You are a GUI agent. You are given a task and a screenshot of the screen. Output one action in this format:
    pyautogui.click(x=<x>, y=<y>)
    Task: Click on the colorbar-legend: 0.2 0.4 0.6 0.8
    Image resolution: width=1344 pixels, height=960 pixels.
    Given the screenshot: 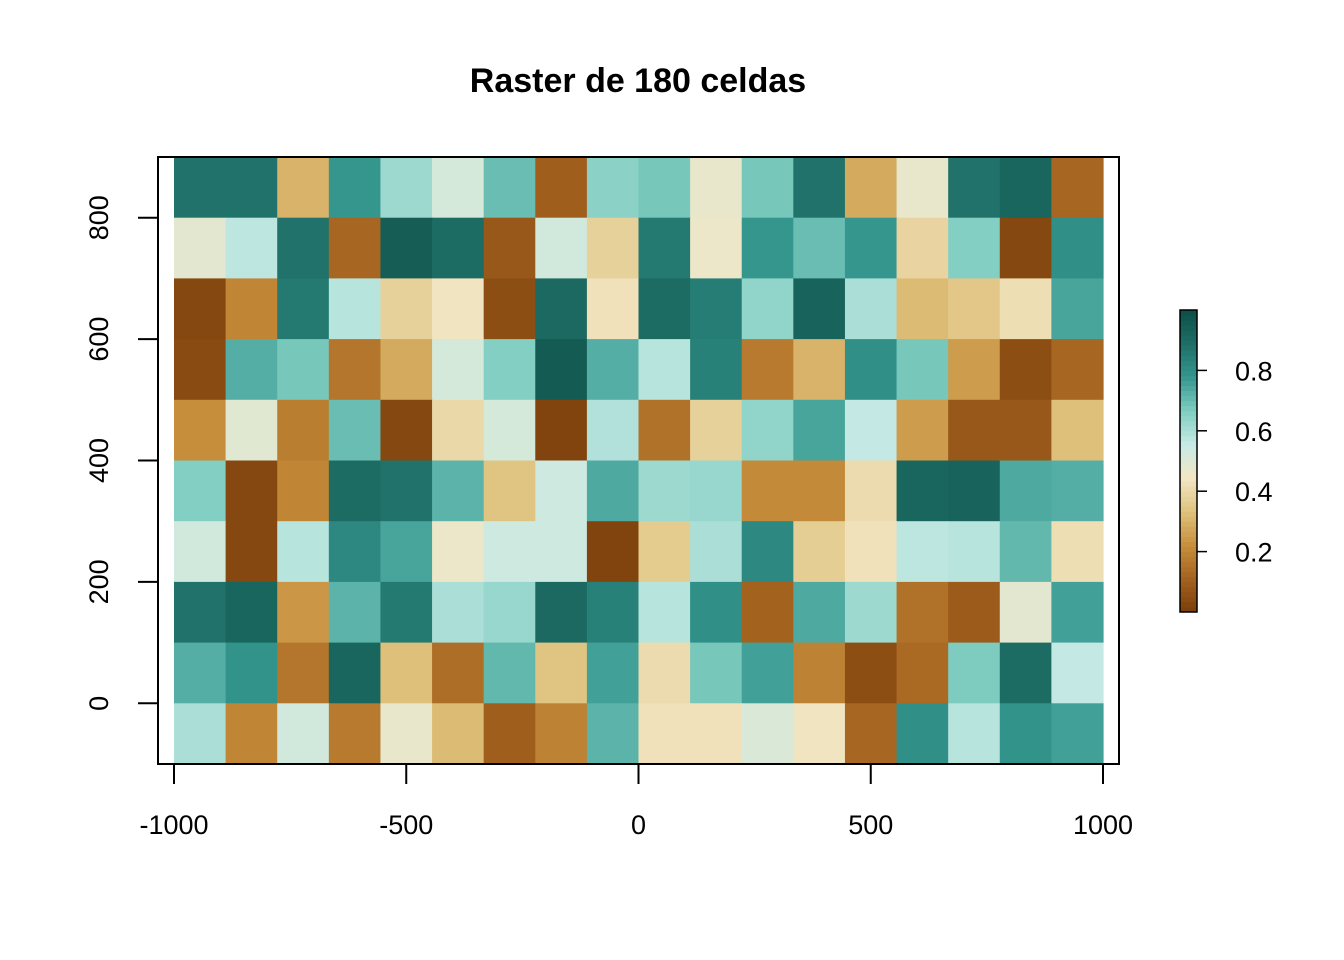 What is the action you would take?
    pyautogui.click(x=1226, y=461)
    